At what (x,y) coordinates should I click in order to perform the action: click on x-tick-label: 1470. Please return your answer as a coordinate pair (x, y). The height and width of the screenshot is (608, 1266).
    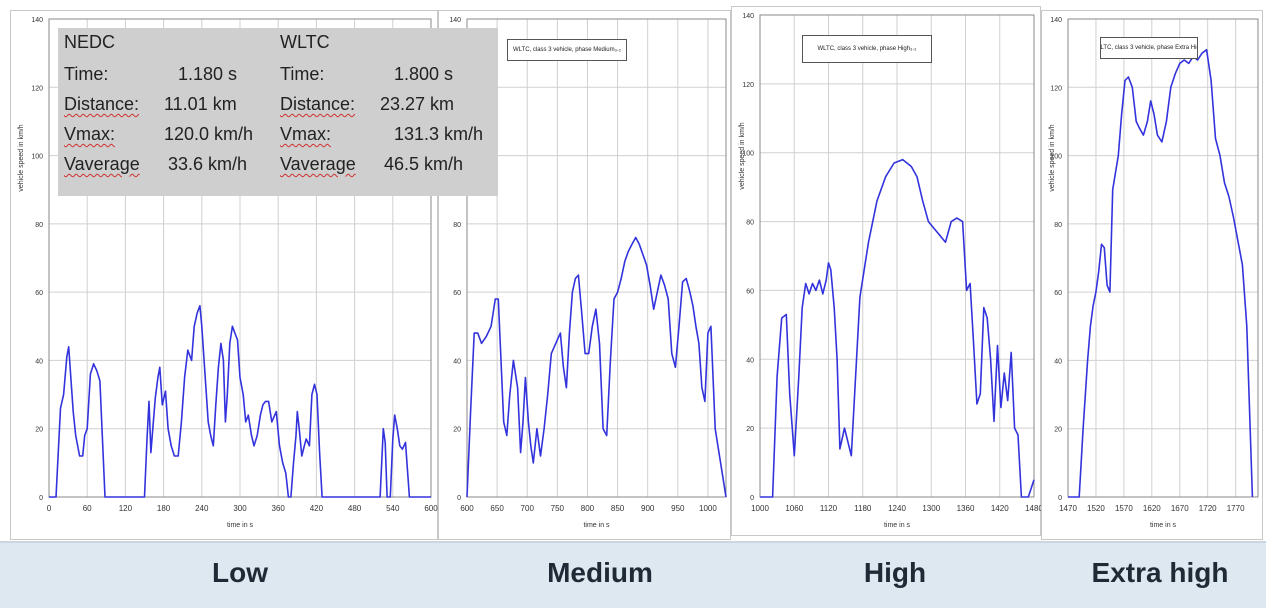
    Looking at the image, I should click on (1068, 508).